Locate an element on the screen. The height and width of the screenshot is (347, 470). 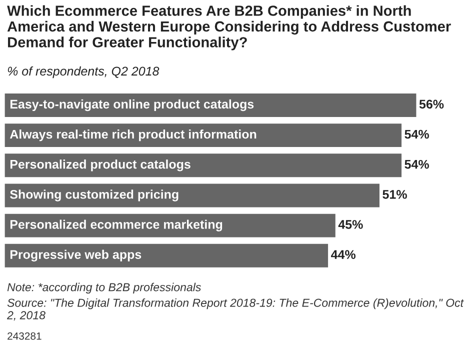
data-label: 45% is located at coordinates (350, 224).